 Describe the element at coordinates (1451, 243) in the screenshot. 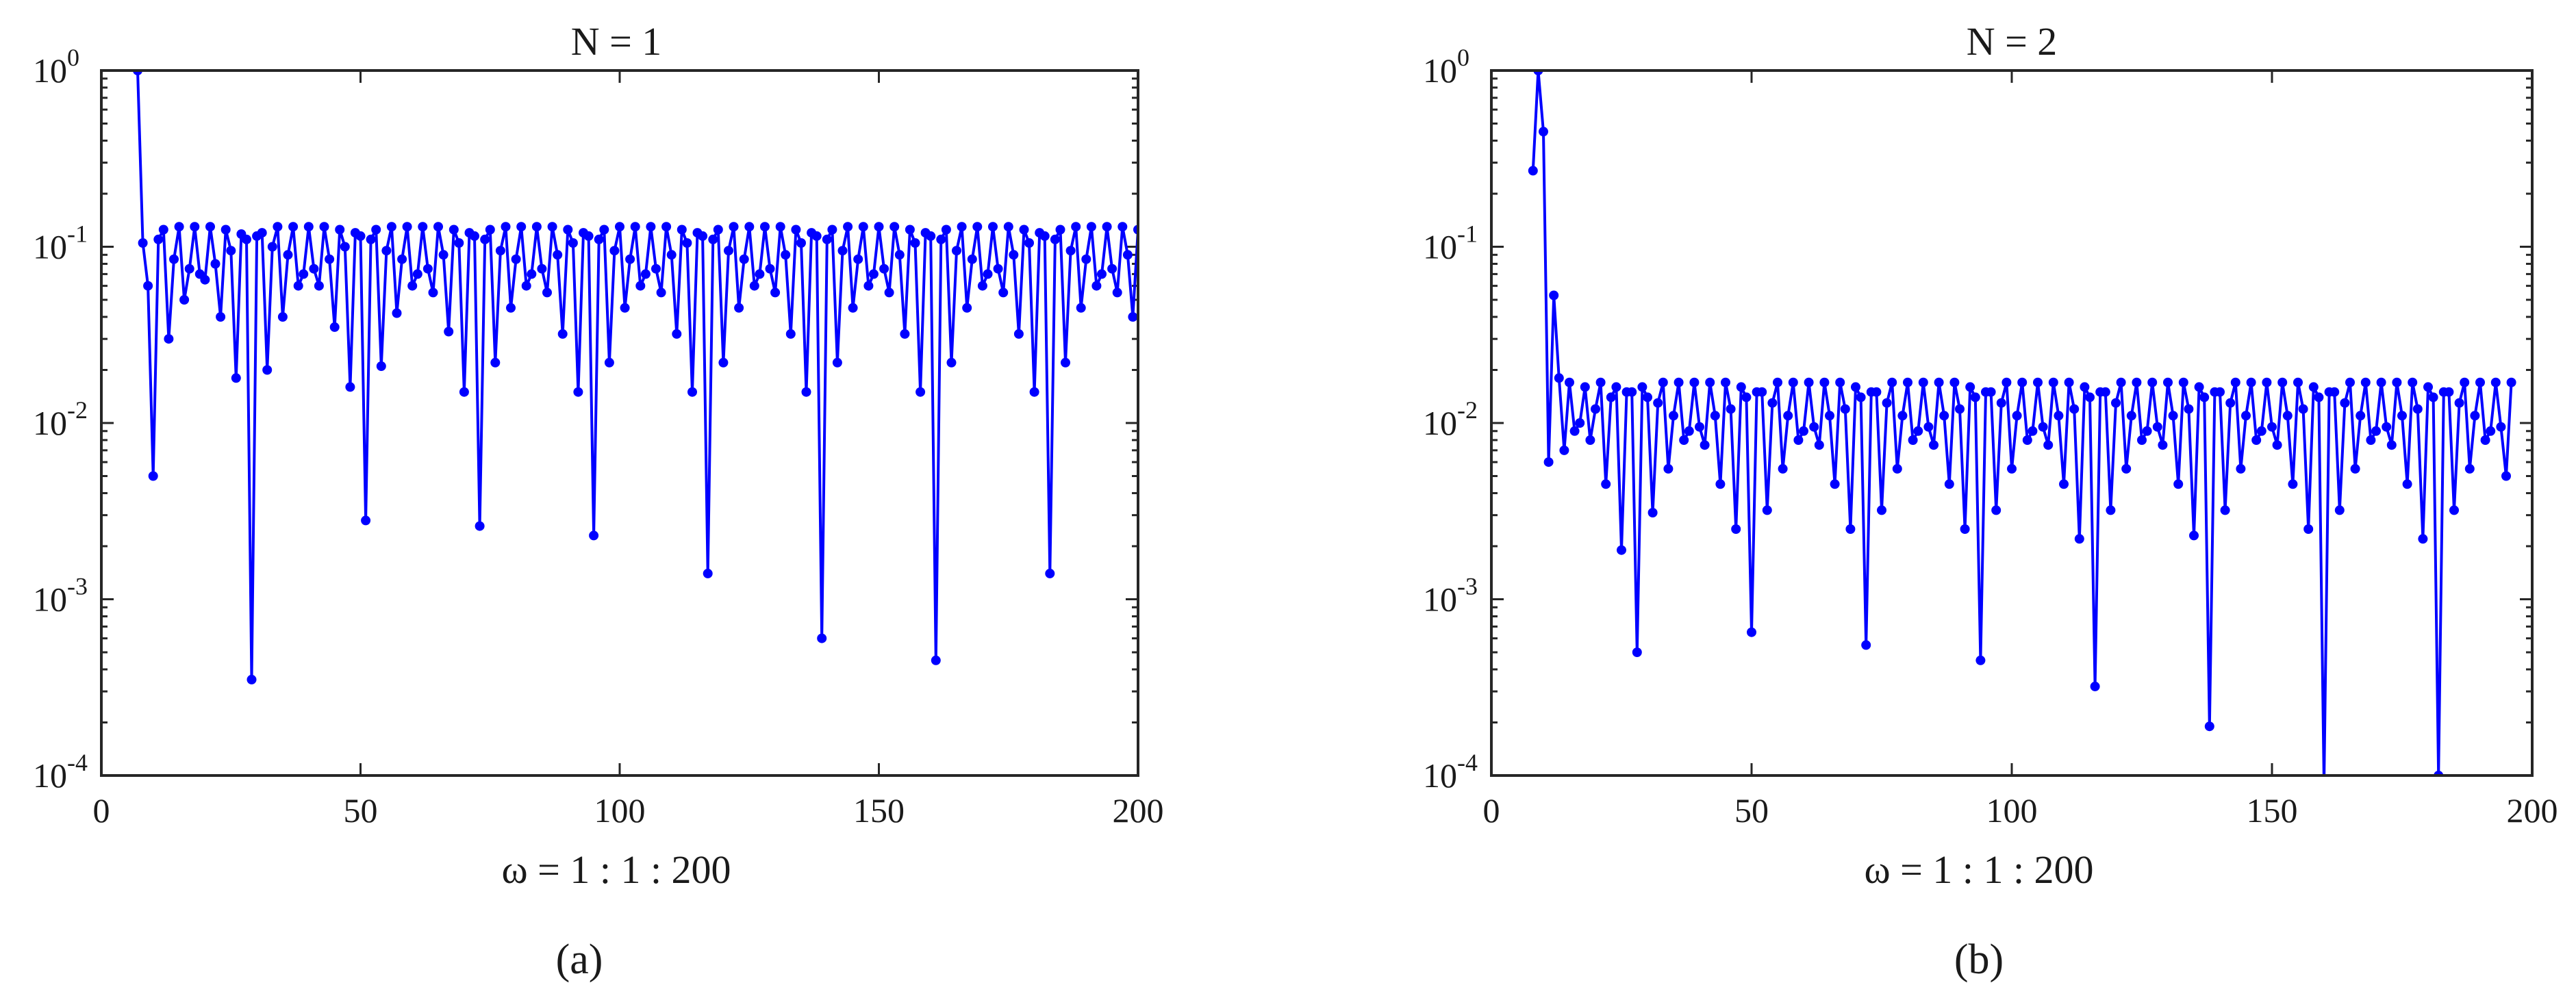

I see `y-tick-label: 10⁻¹` at that location.